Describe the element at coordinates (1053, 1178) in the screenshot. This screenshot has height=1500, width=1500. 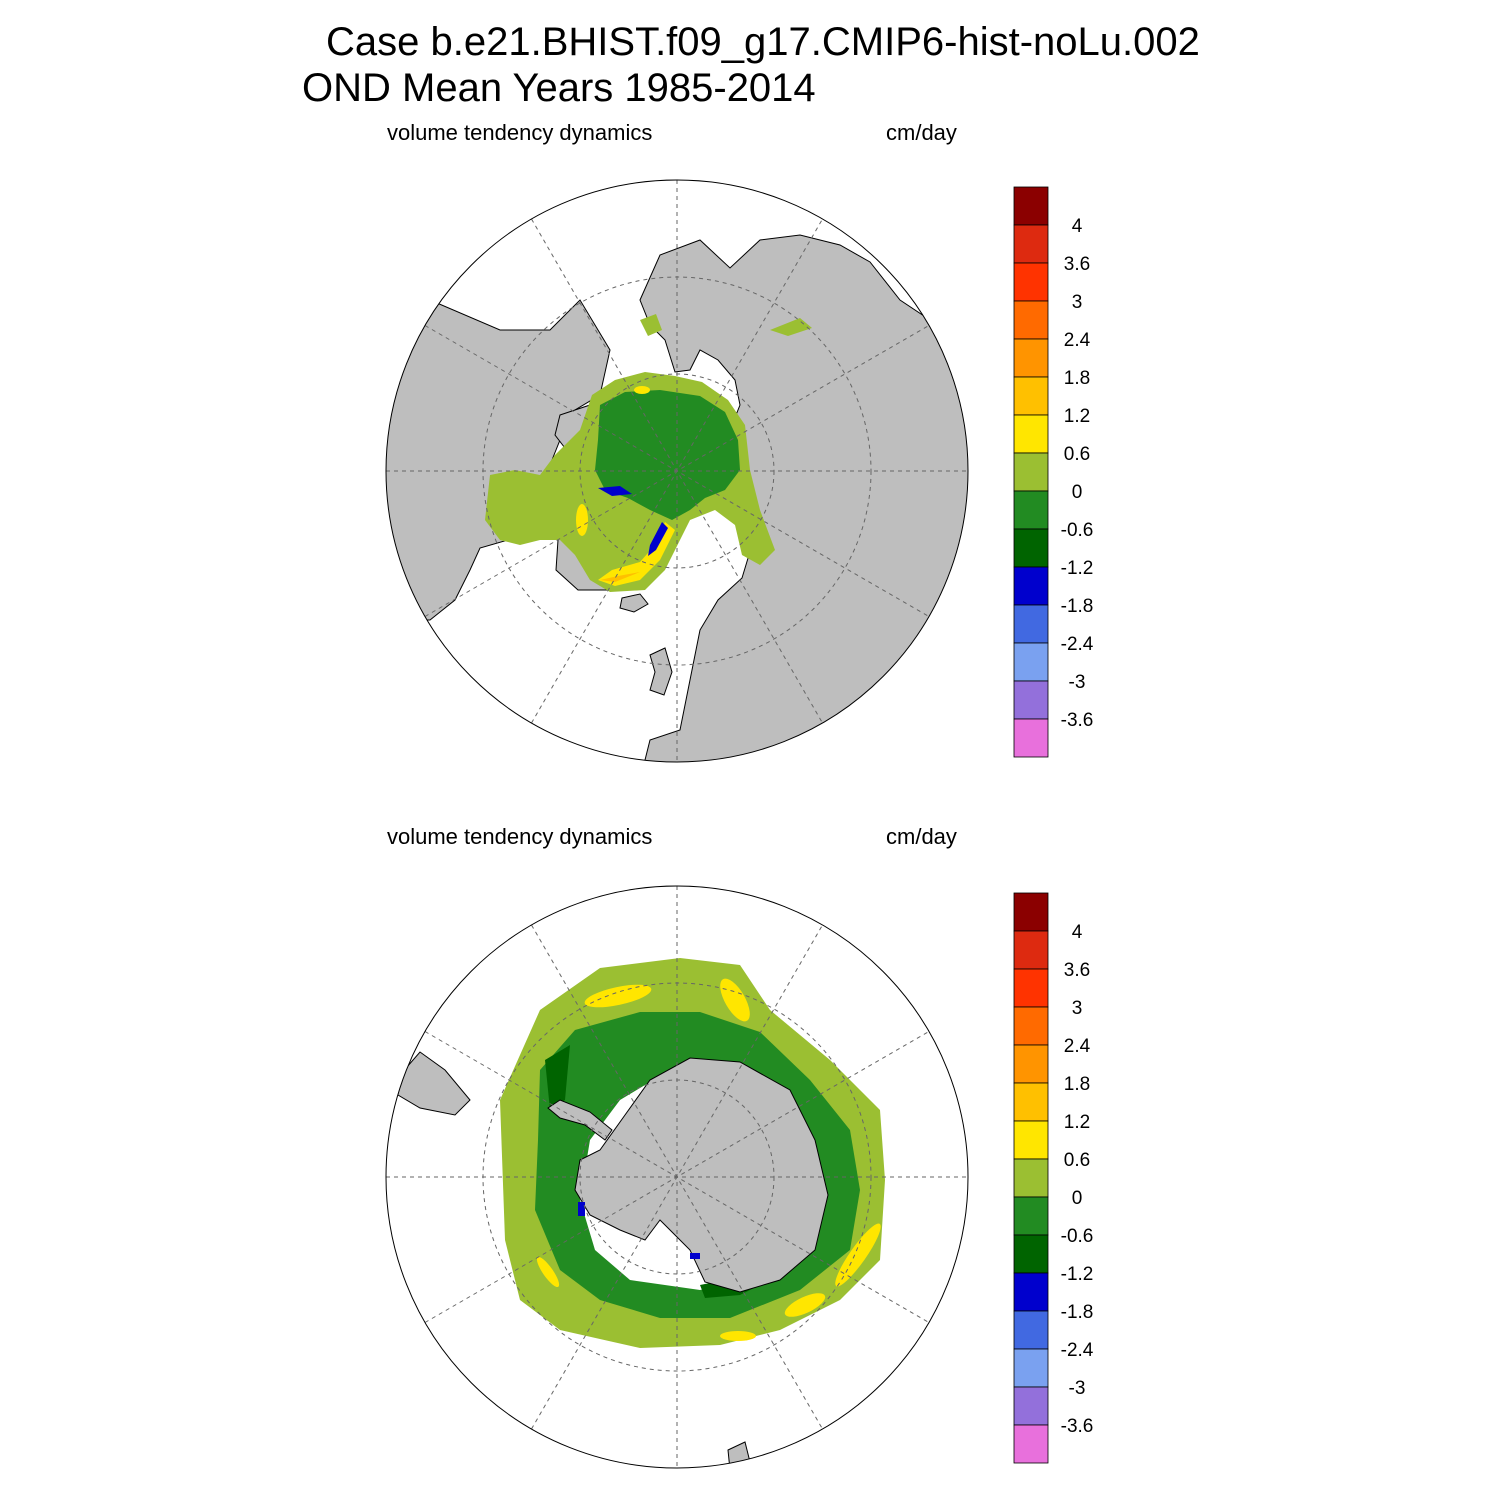
I see `colorbar-antarctic: 4 3.6 3 2.4 1.8 1.2 0.6 0 -0.6 -1.2 -1.8 -2.4 -3 -3.6` at that location.